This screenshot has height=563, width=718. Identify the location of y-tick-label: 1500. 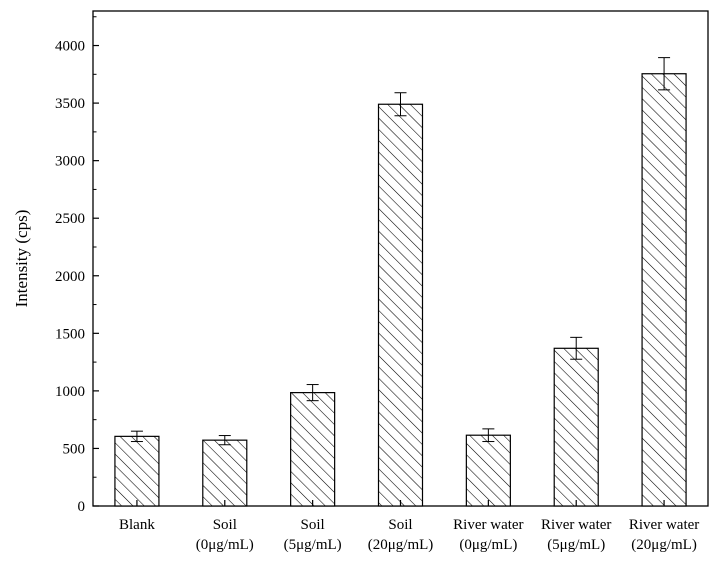
(70, 334).